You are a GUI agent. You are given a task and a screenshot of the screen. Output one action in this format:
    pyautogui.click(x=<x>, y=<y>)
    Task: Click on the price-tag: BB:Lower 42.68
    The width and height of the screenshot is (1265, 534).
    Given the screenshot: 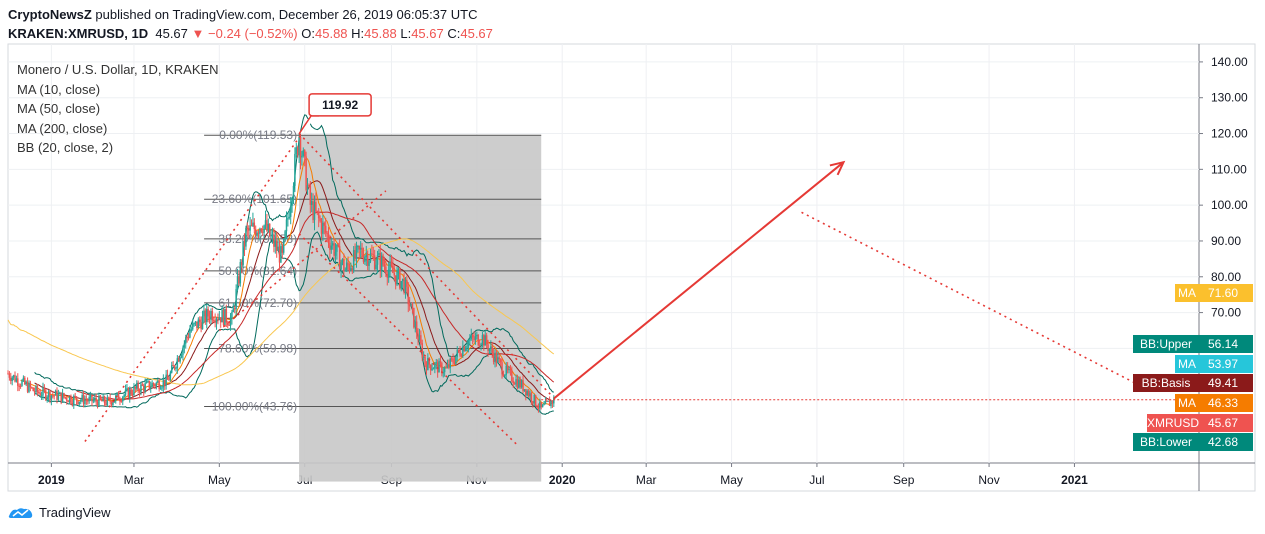 What is the action you would take?
    pyautogui.click(x=1193, y=442)
    